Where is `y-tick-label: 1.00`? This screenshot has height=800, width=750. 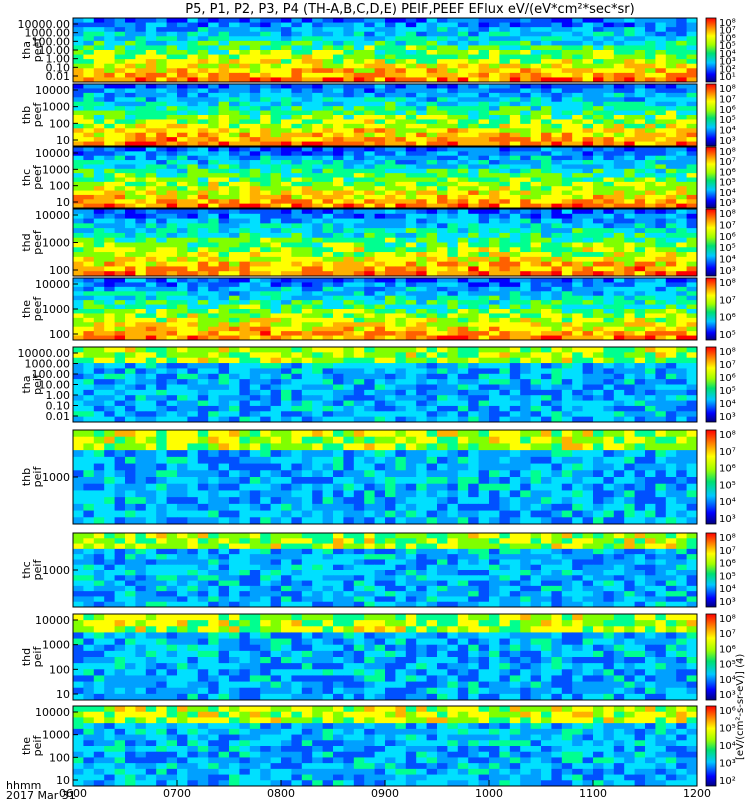 y-tick-label: 1.00 is located at coordinates (58, 59).